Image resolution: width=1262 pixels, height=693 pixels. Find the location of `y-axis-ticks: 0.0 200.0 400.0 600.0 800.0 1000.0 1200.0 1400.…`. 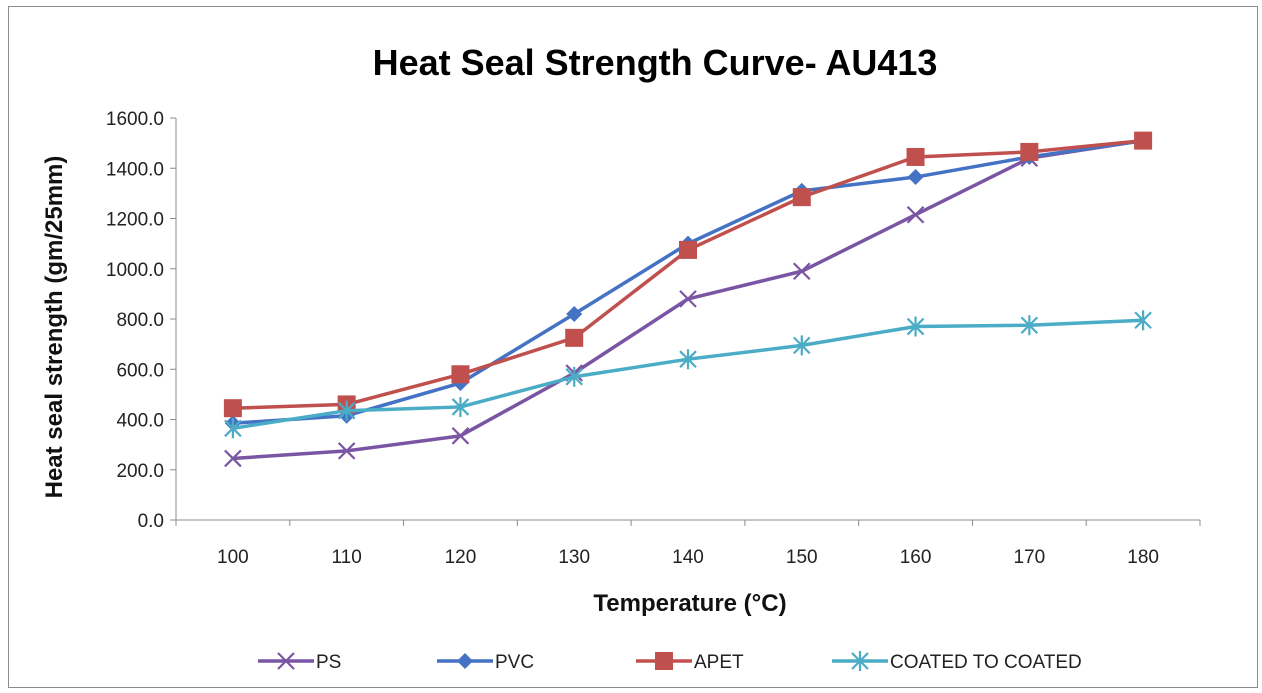

y-axis-ticks: 0.0 200.0 400.0 600.0 800.0 1000.0 1200.0 1400.… is located at coordinates (141, 320).